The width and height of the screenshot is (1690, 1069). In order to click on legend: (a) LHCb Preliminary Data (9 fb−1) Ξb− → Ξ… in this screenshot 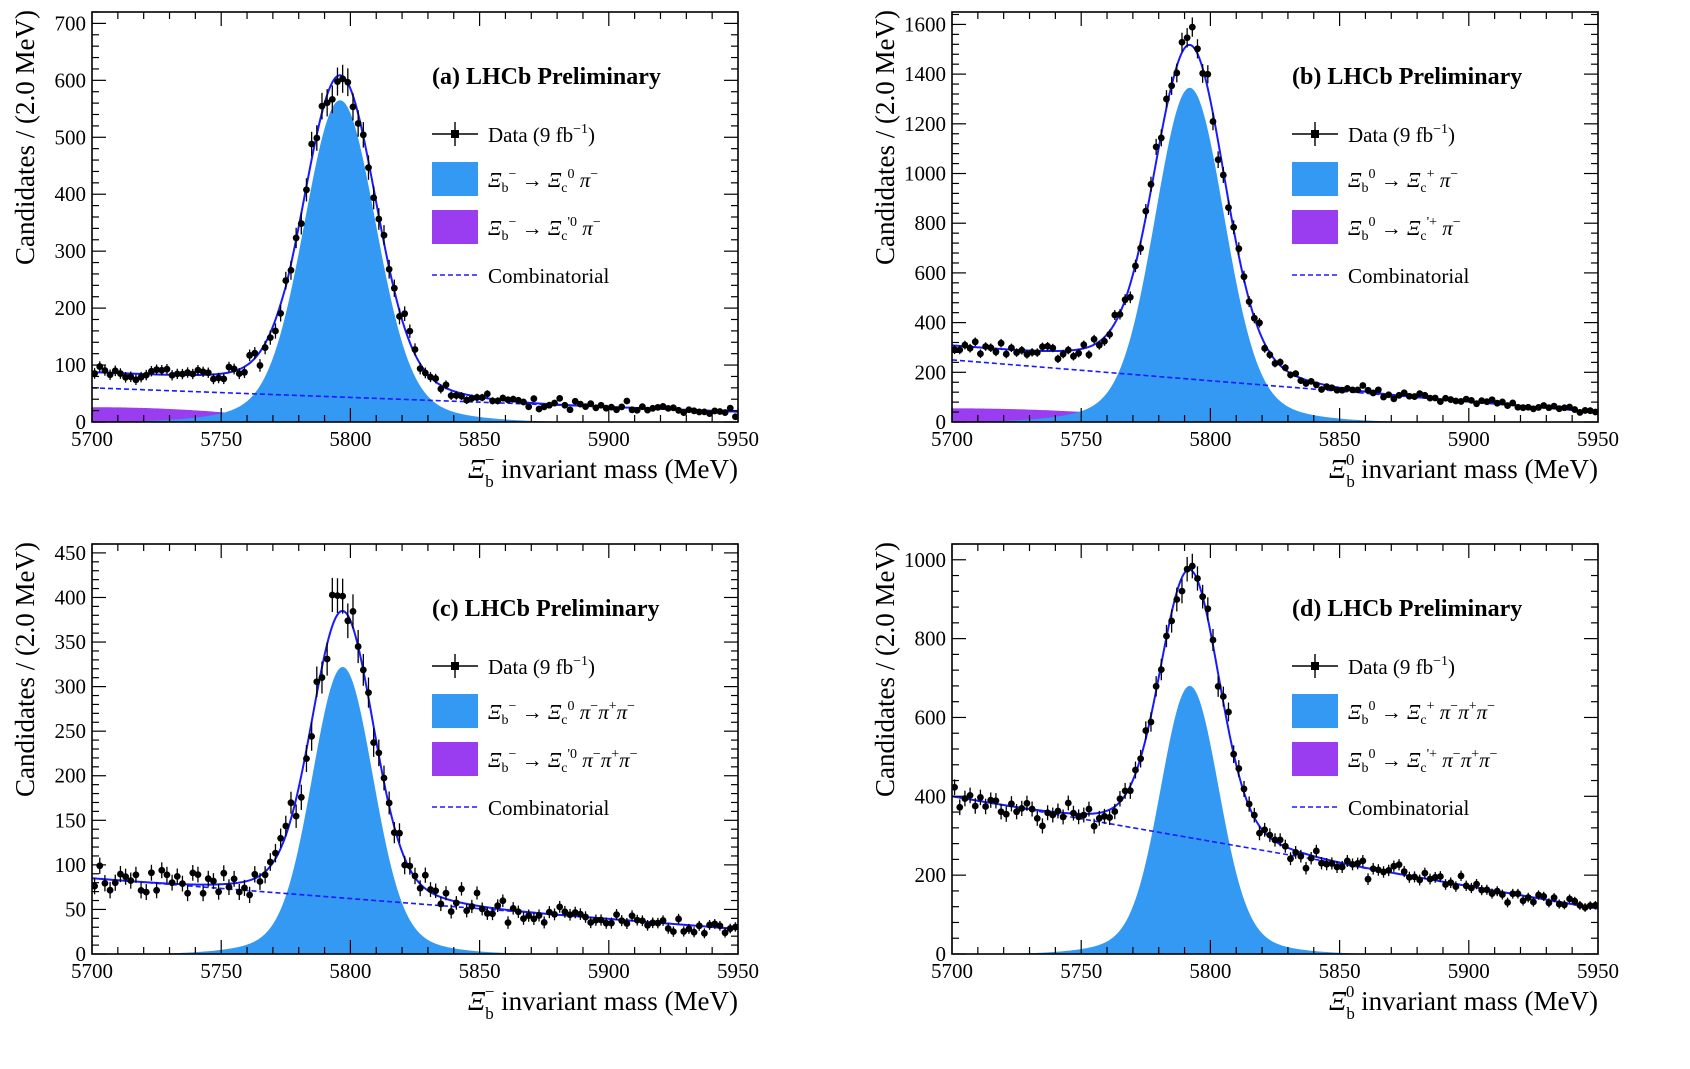, I will do `click(546, 176)`.